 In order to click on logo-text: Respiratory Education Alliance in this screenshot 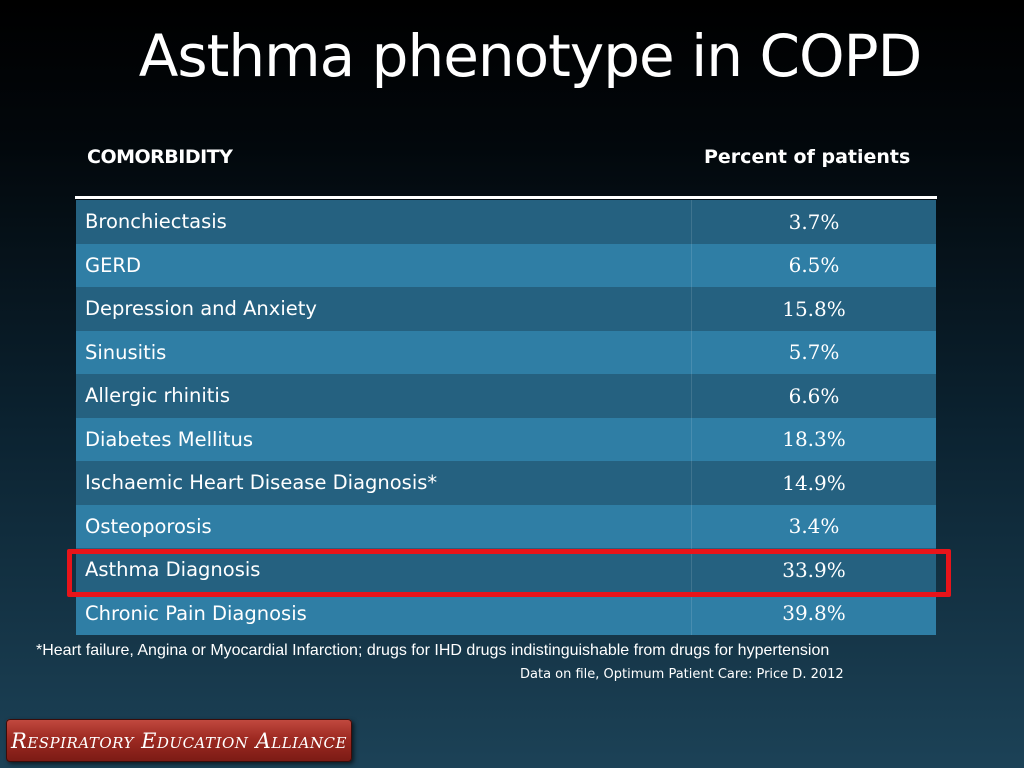, I will do `click(179, 740)`.